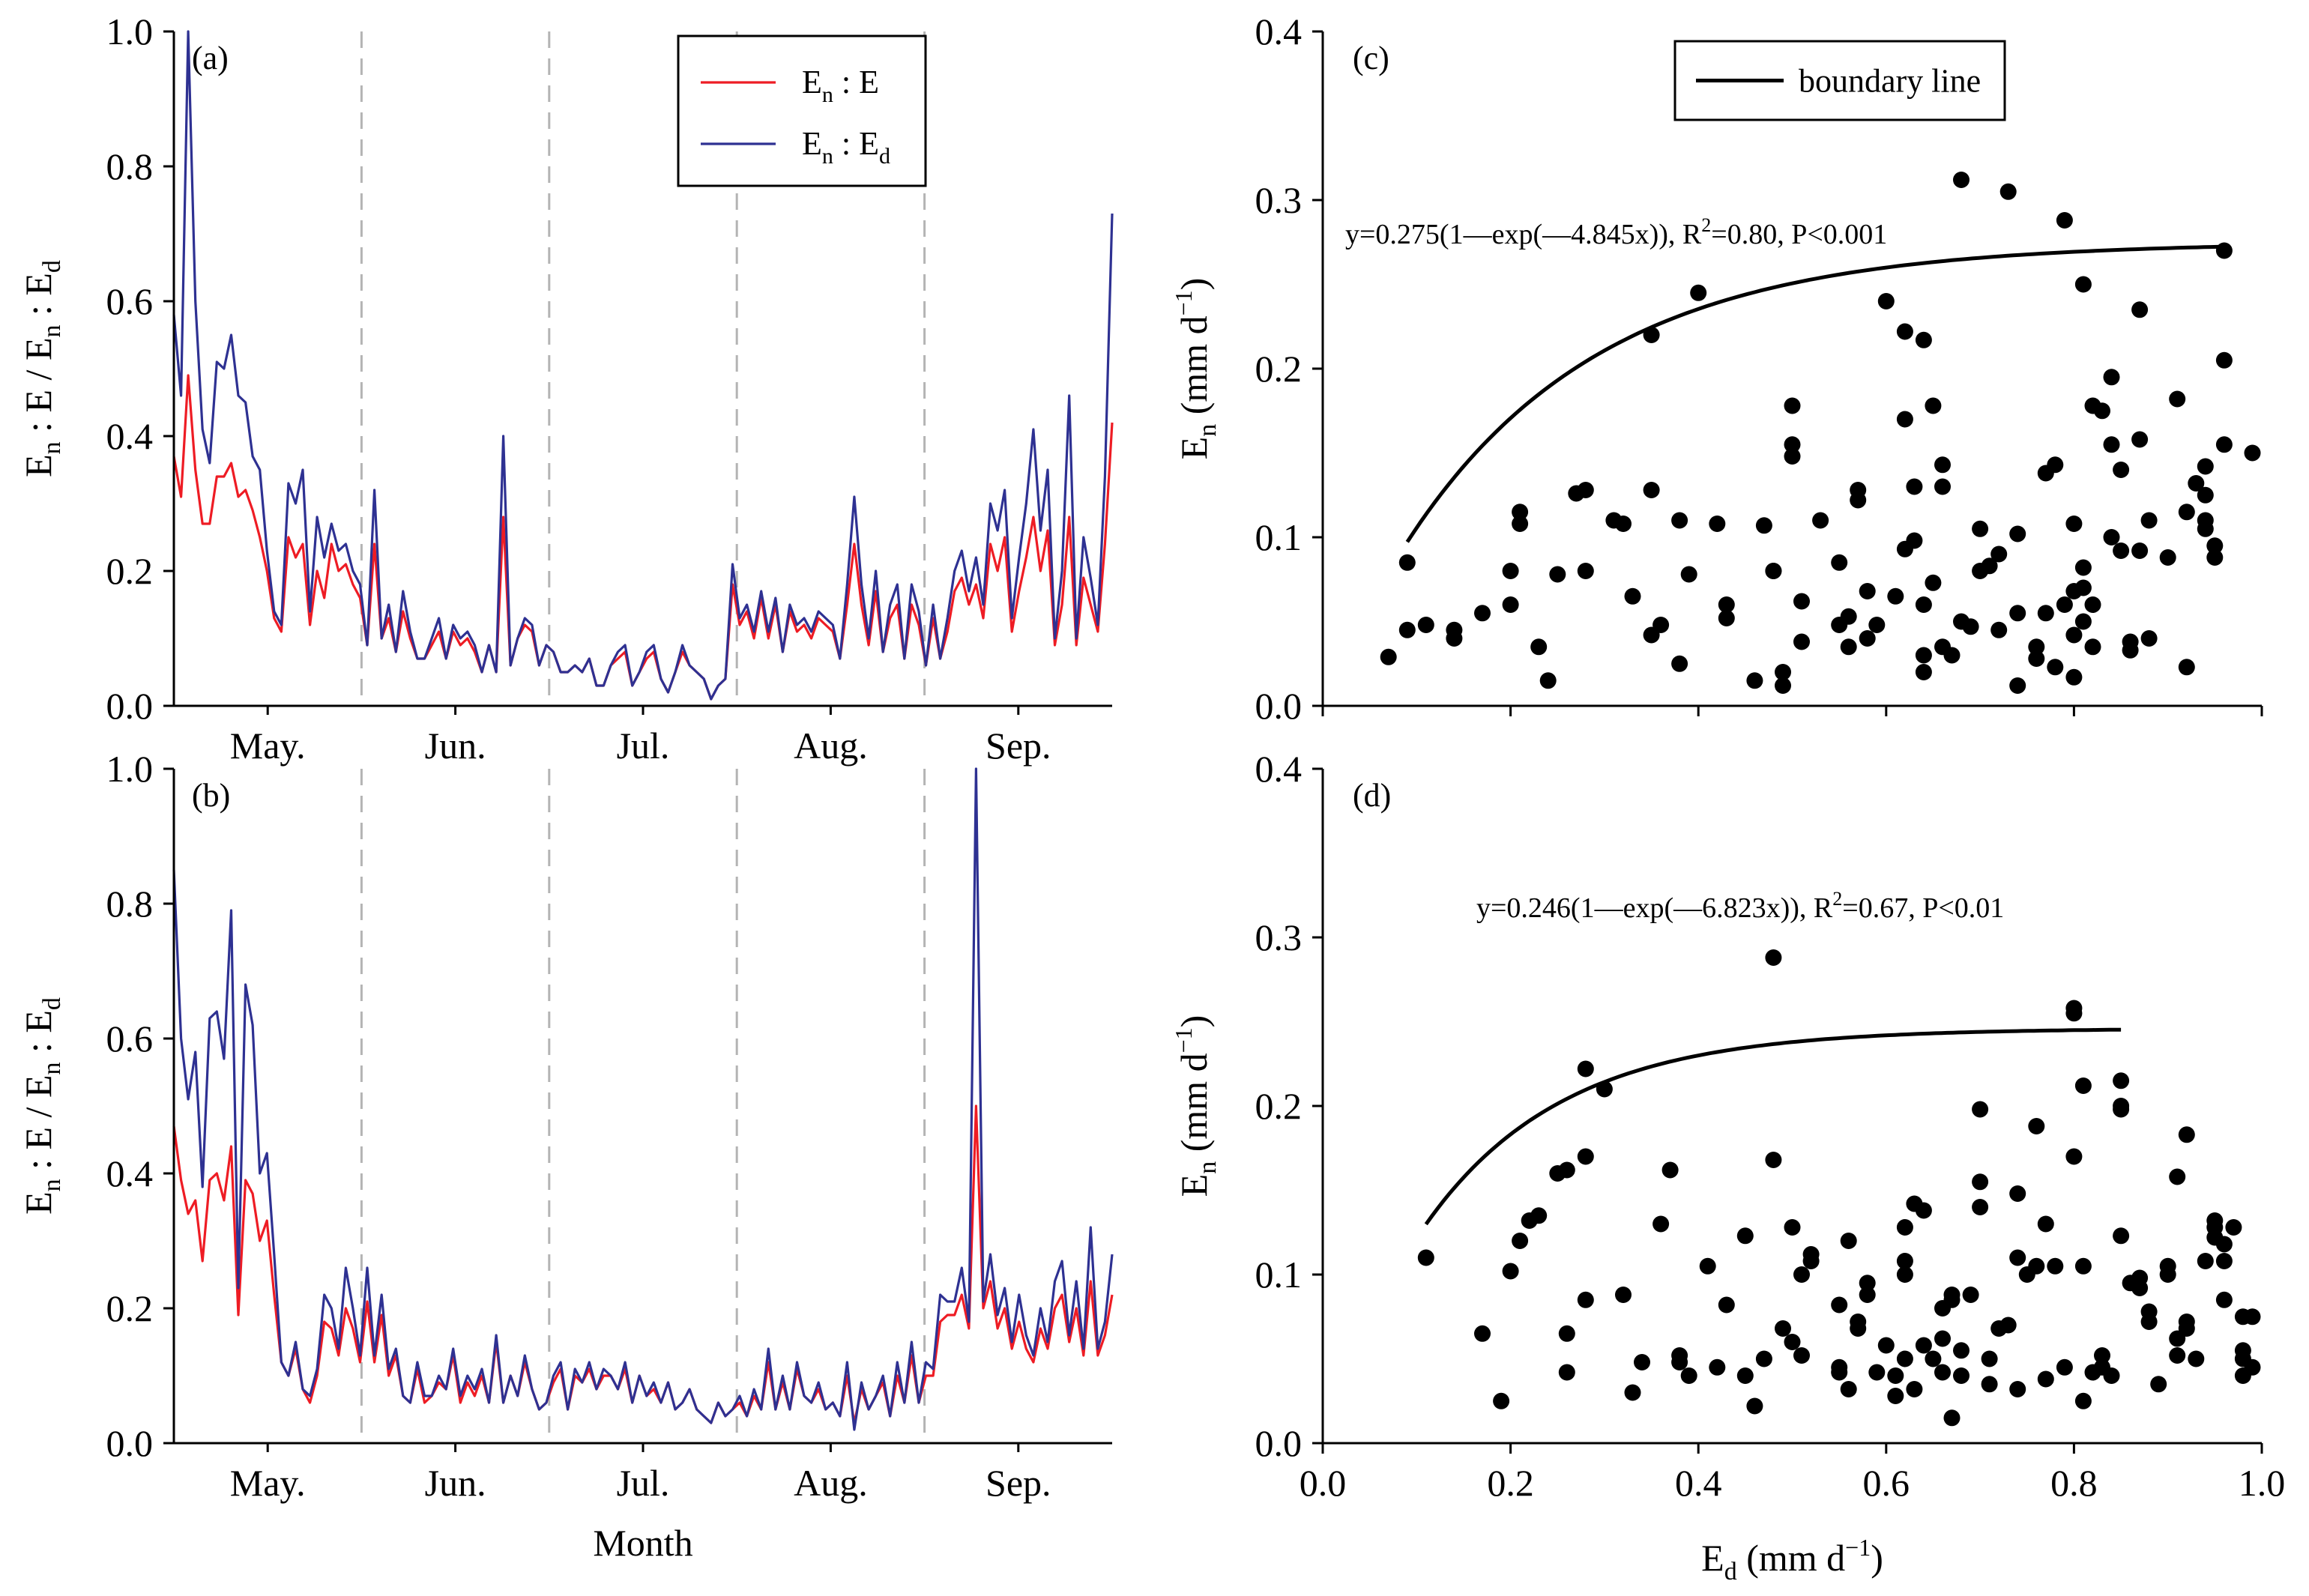 This screenshot has width=2309, height=1596. I want to click on x-axis-title-sup: −1, so click(1858, 1547).